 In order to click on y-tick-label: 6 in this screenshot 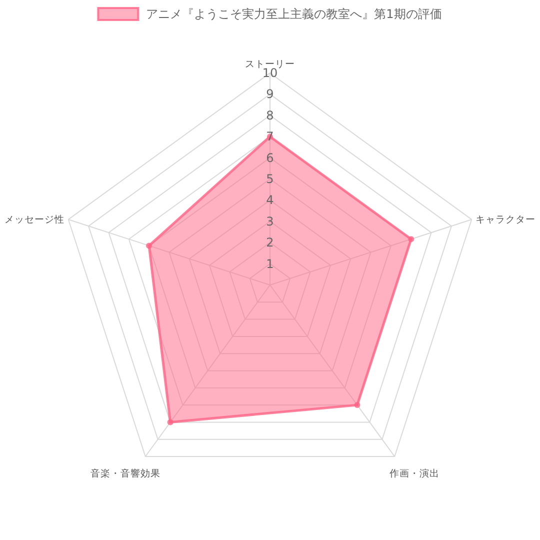, I will do `click(270, 157)`.